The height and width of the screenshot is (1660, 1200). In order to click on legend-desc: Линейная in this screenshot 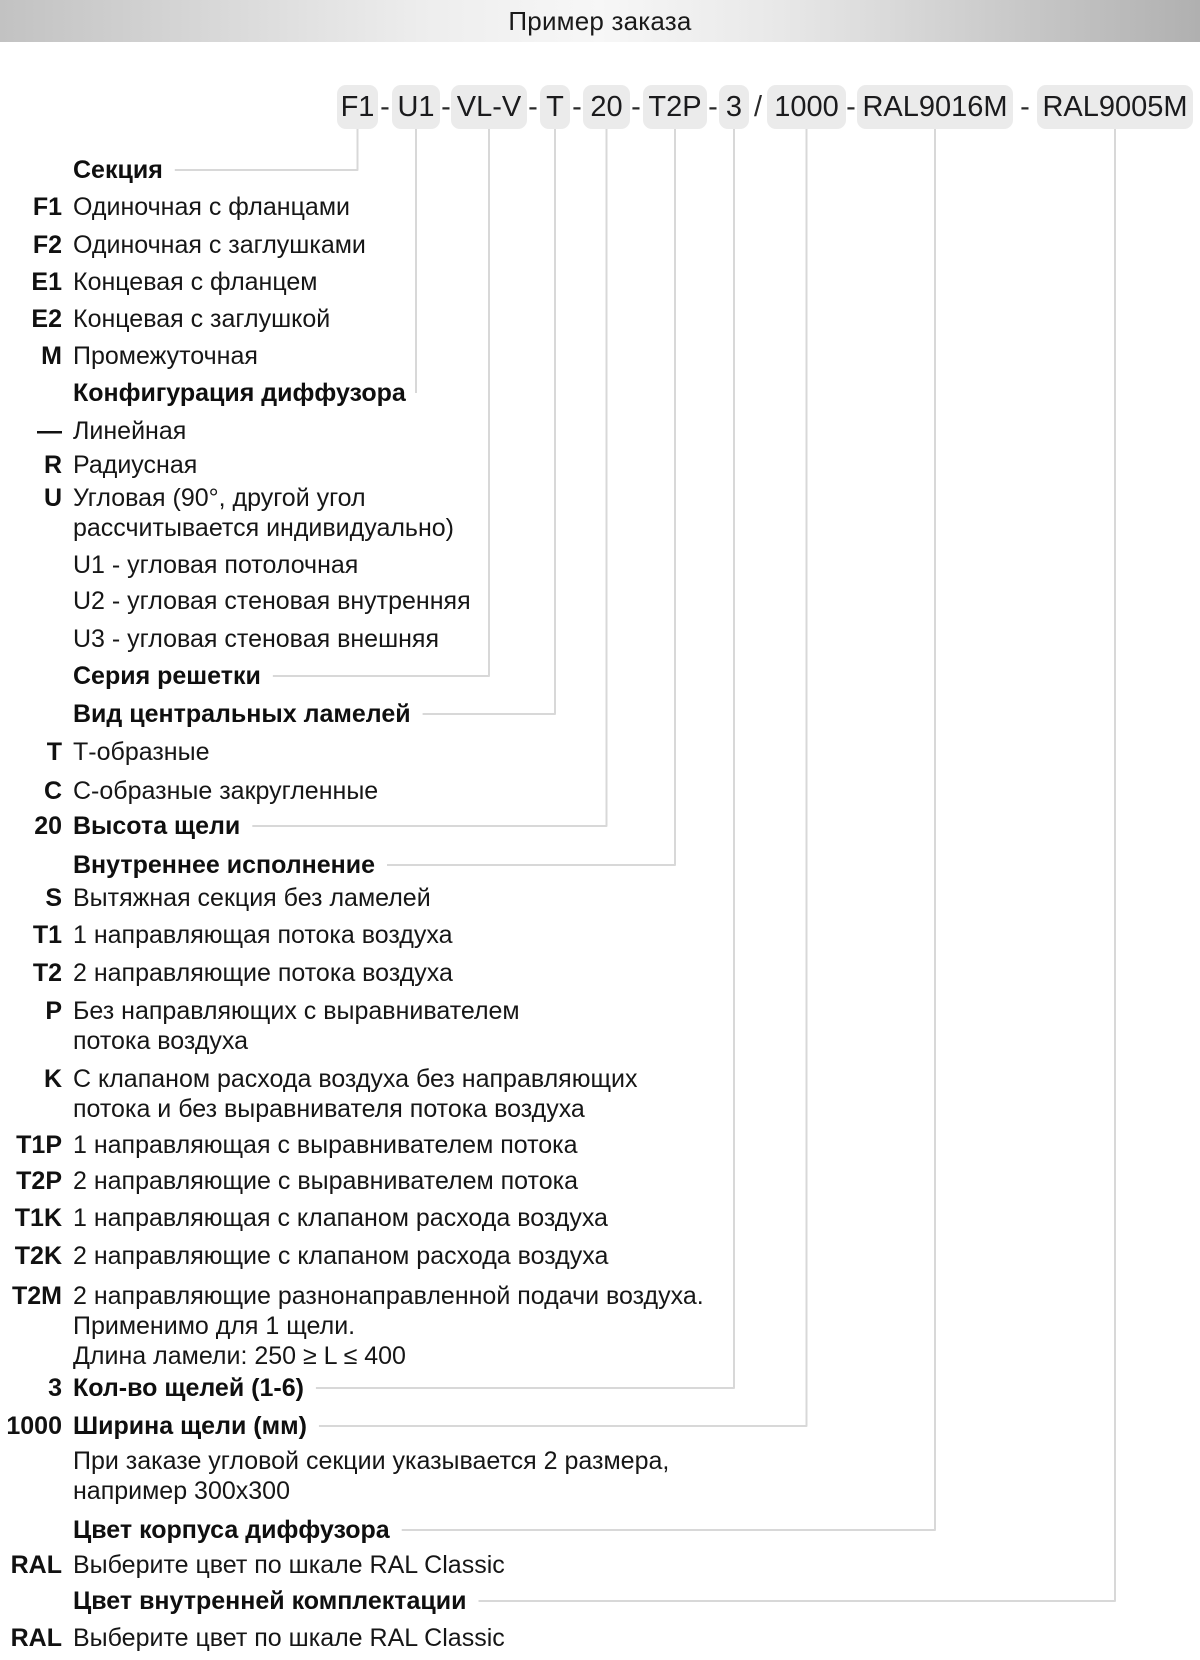, I will do `click(130, 431)`.